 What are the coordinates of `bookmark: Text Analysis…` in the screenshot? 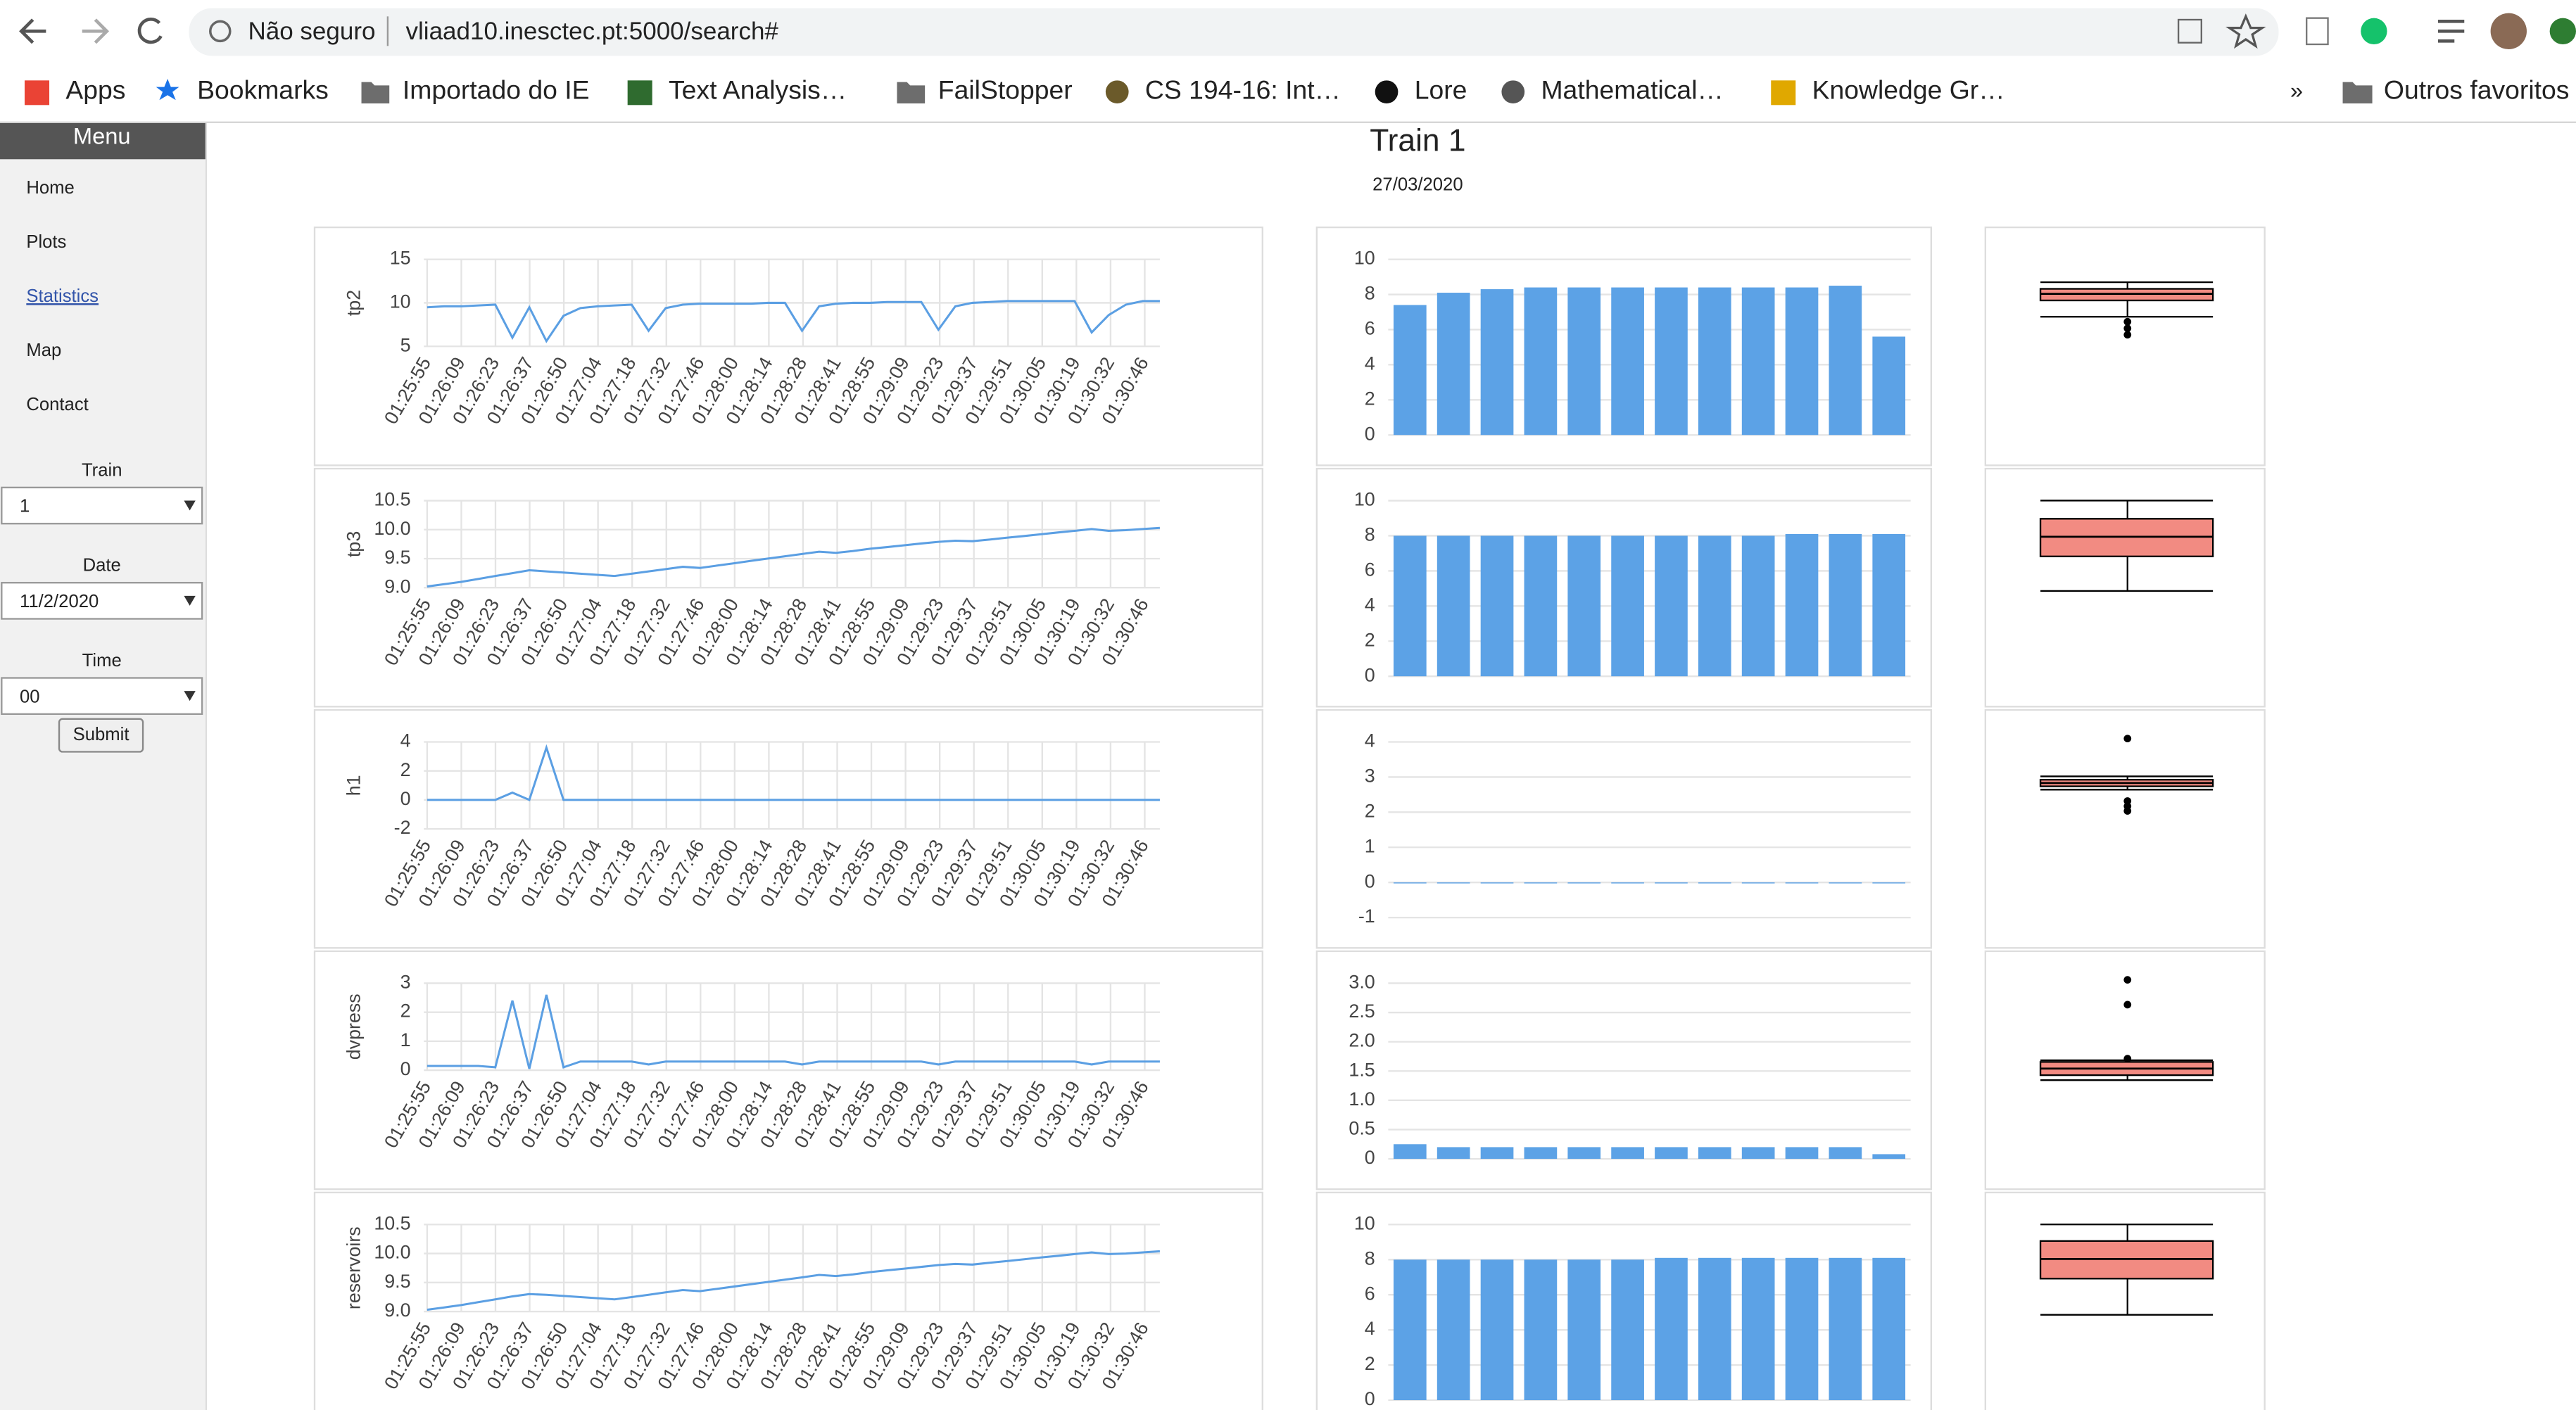 It's located at (758, 90).